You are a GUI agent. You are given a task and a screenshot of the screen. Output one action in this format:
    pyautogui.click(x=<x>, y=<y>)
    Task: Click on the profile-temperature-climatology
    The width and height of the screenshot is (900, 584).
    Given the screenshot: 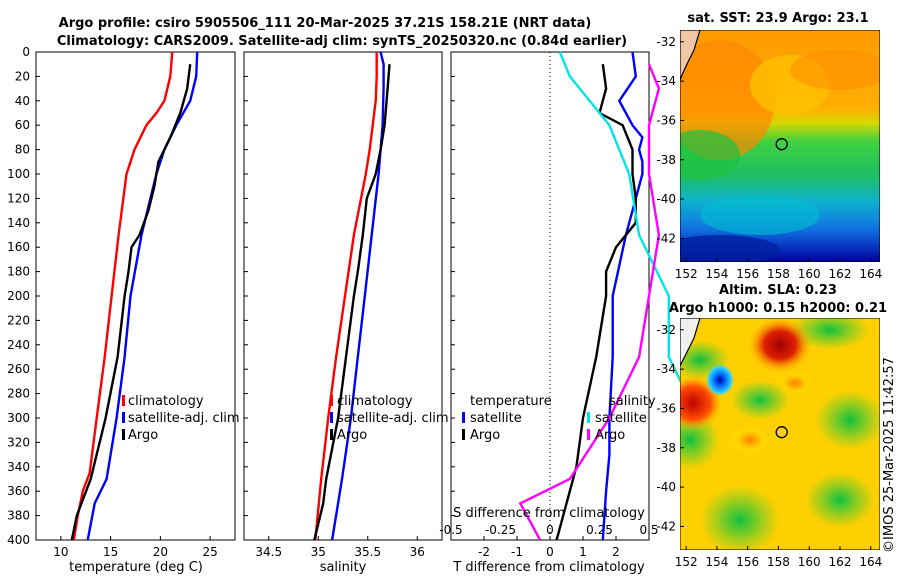 What is the action you would take?
    pyautogui.click(x=123, y=296)
    